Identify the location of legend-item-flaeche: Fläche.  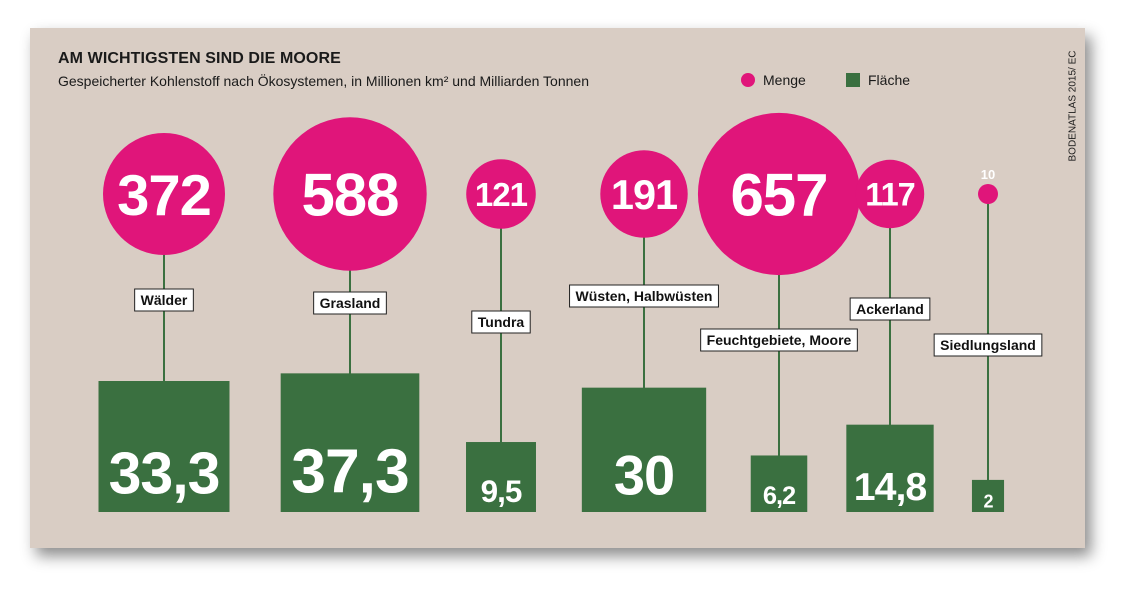
(878, 80).